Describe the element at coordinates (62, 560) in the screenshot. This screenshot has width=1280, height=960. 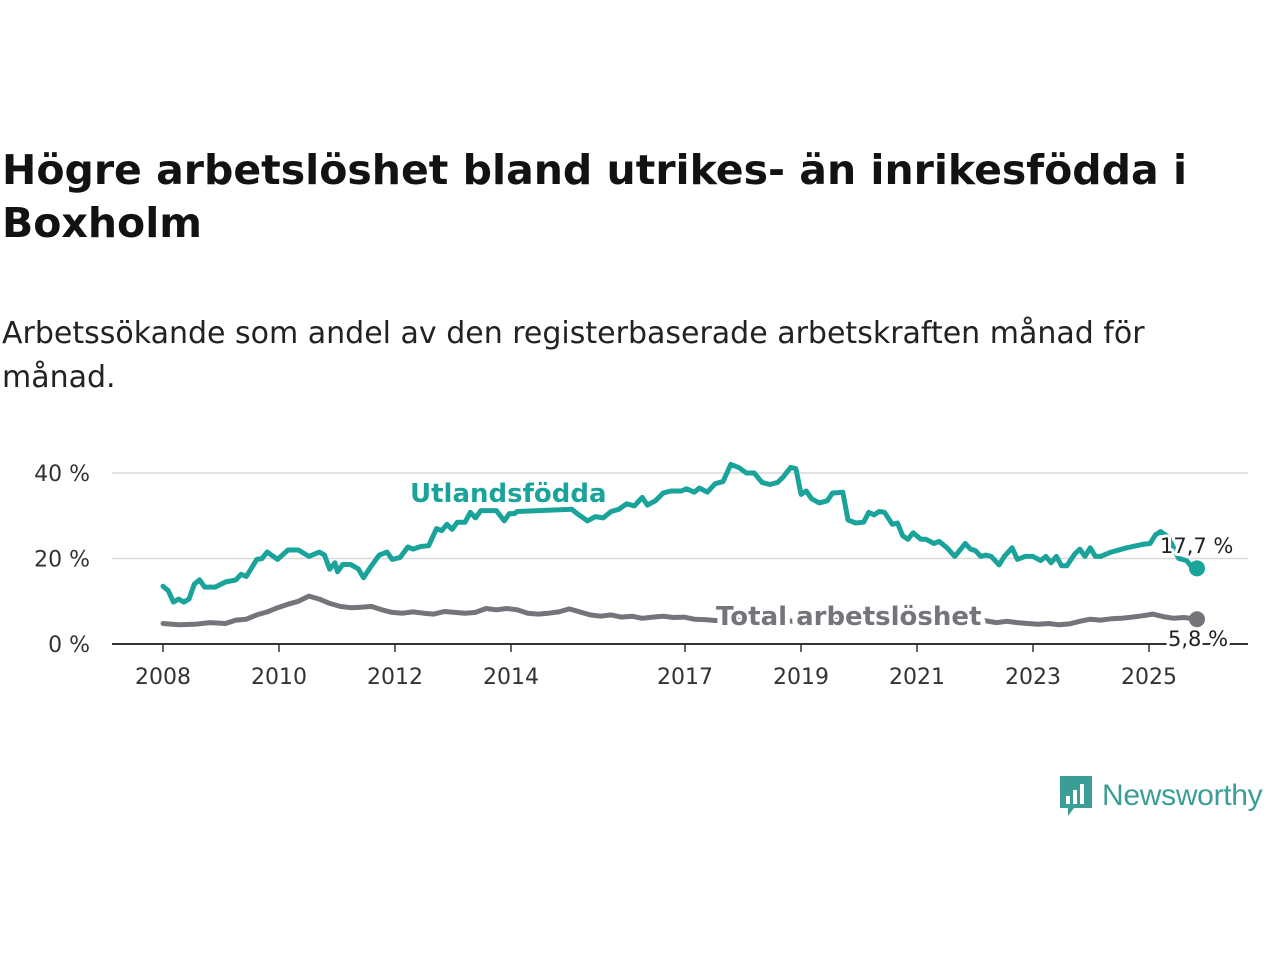
I see `y-tick-label: 20 %` at that location.